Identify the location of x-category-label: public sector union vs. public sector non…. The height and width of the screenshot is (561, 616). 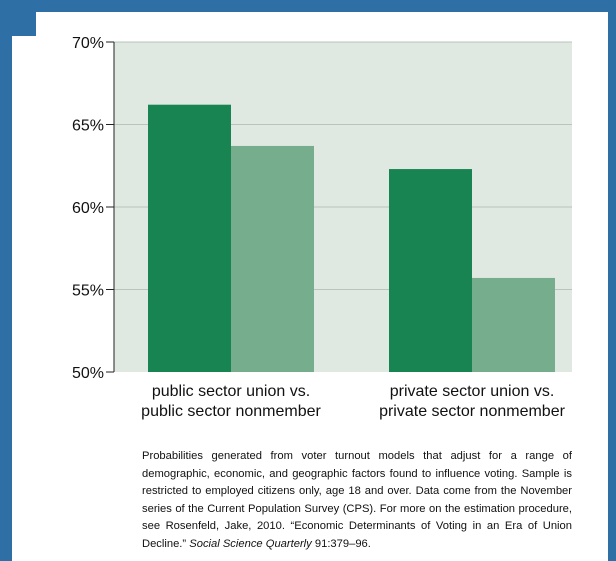
(231, 401).